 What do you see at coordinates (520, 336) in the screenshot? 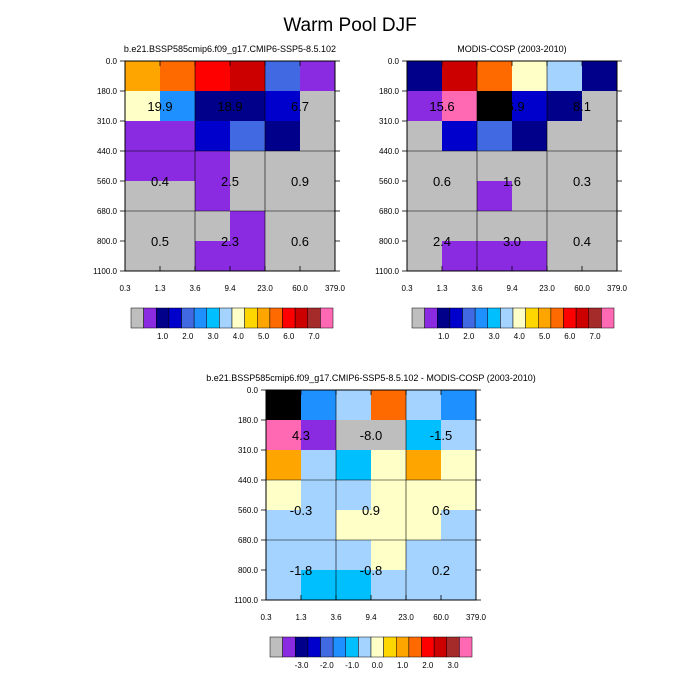
I see `colorbar-label: 4.0` at bounding box center [520, 336].